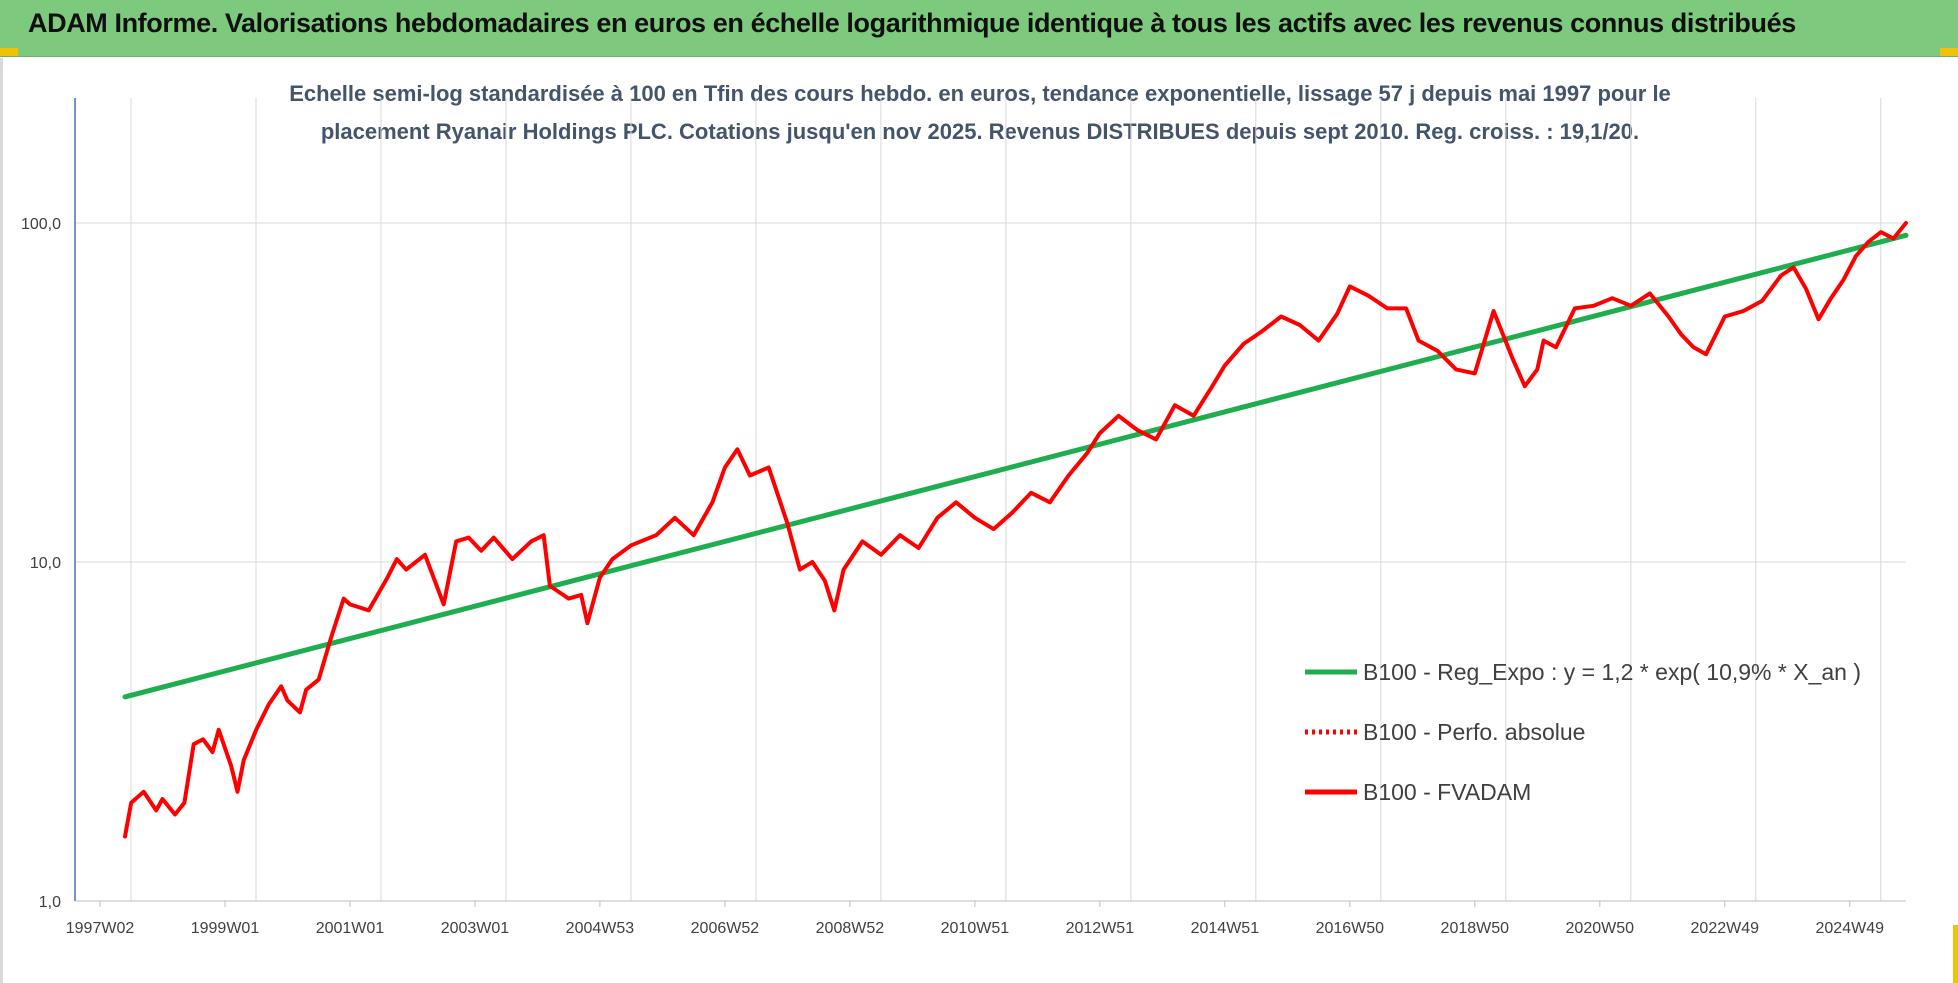 Image resolution: width=1958 pixels, height=983 pixels. Describe the element at coordinates (475, 928) in the screenshot. I see `x-tick-label: 2003W01` at that location.